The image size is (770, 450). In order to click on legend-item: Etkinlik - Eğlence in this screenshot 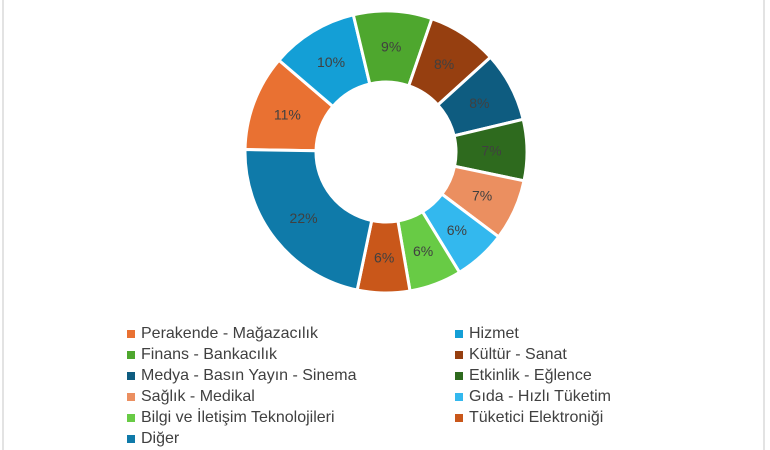, I will do `click(551, 375)`.